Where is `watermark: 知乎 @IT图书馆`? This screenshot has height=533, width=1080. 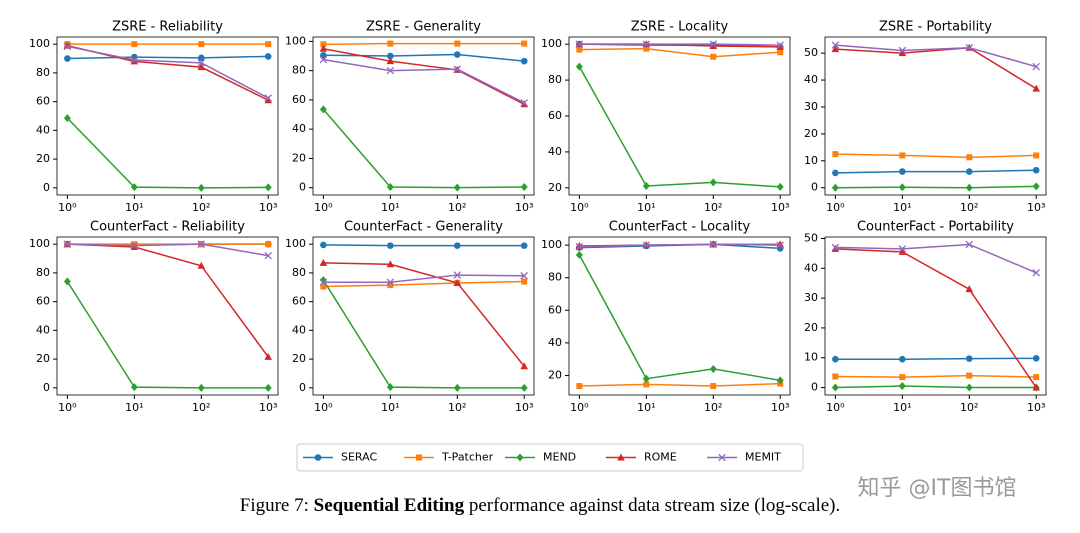 watermark: 知乎 @IT图书馆 is located at coordinates (937, 488).